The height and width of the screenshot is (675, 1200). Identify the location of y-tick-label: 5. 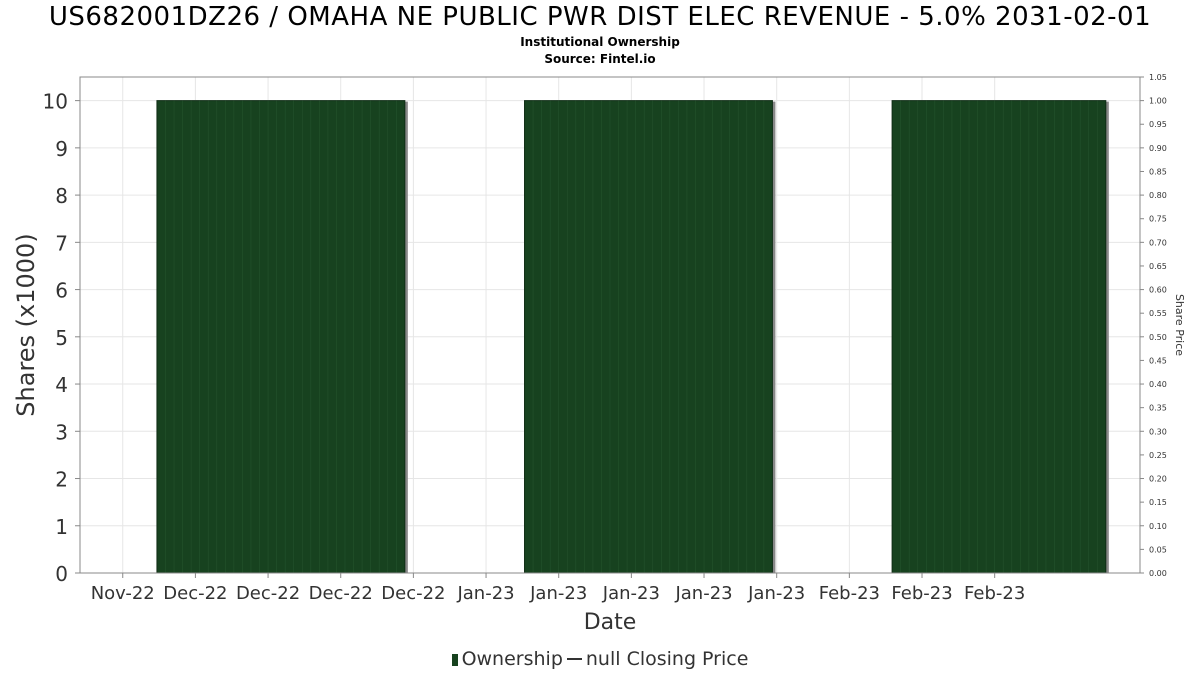
(61, 338).